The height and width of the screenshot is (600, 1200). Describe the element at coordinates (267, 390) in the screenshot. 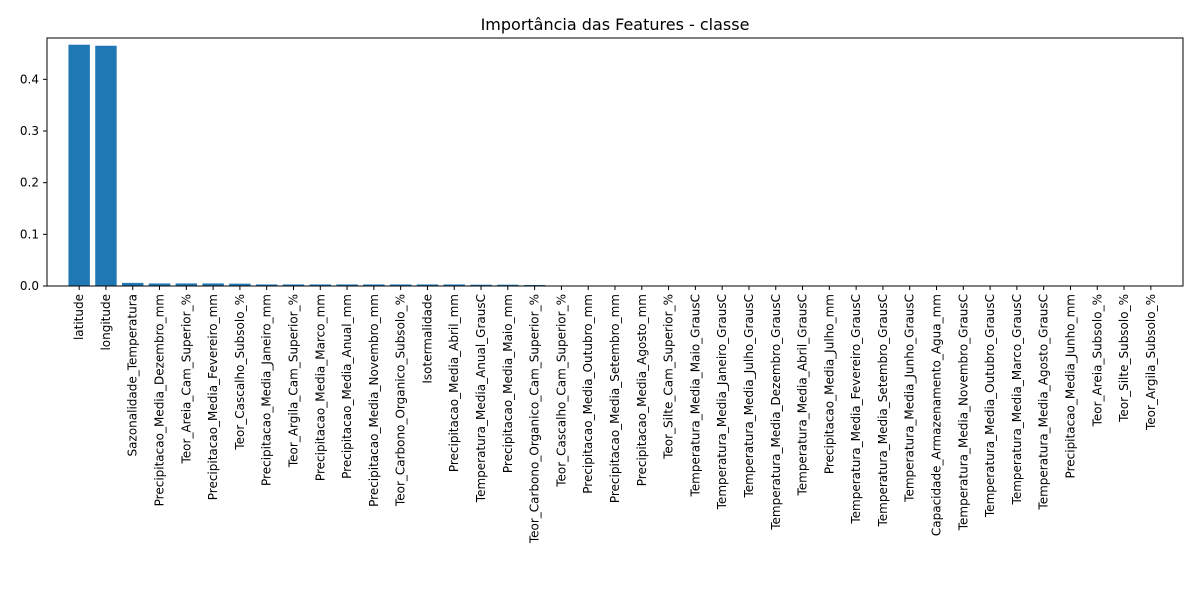

I see `x-tick-label-7: Precipitacao_Media_Janeiro_mm` at that location.